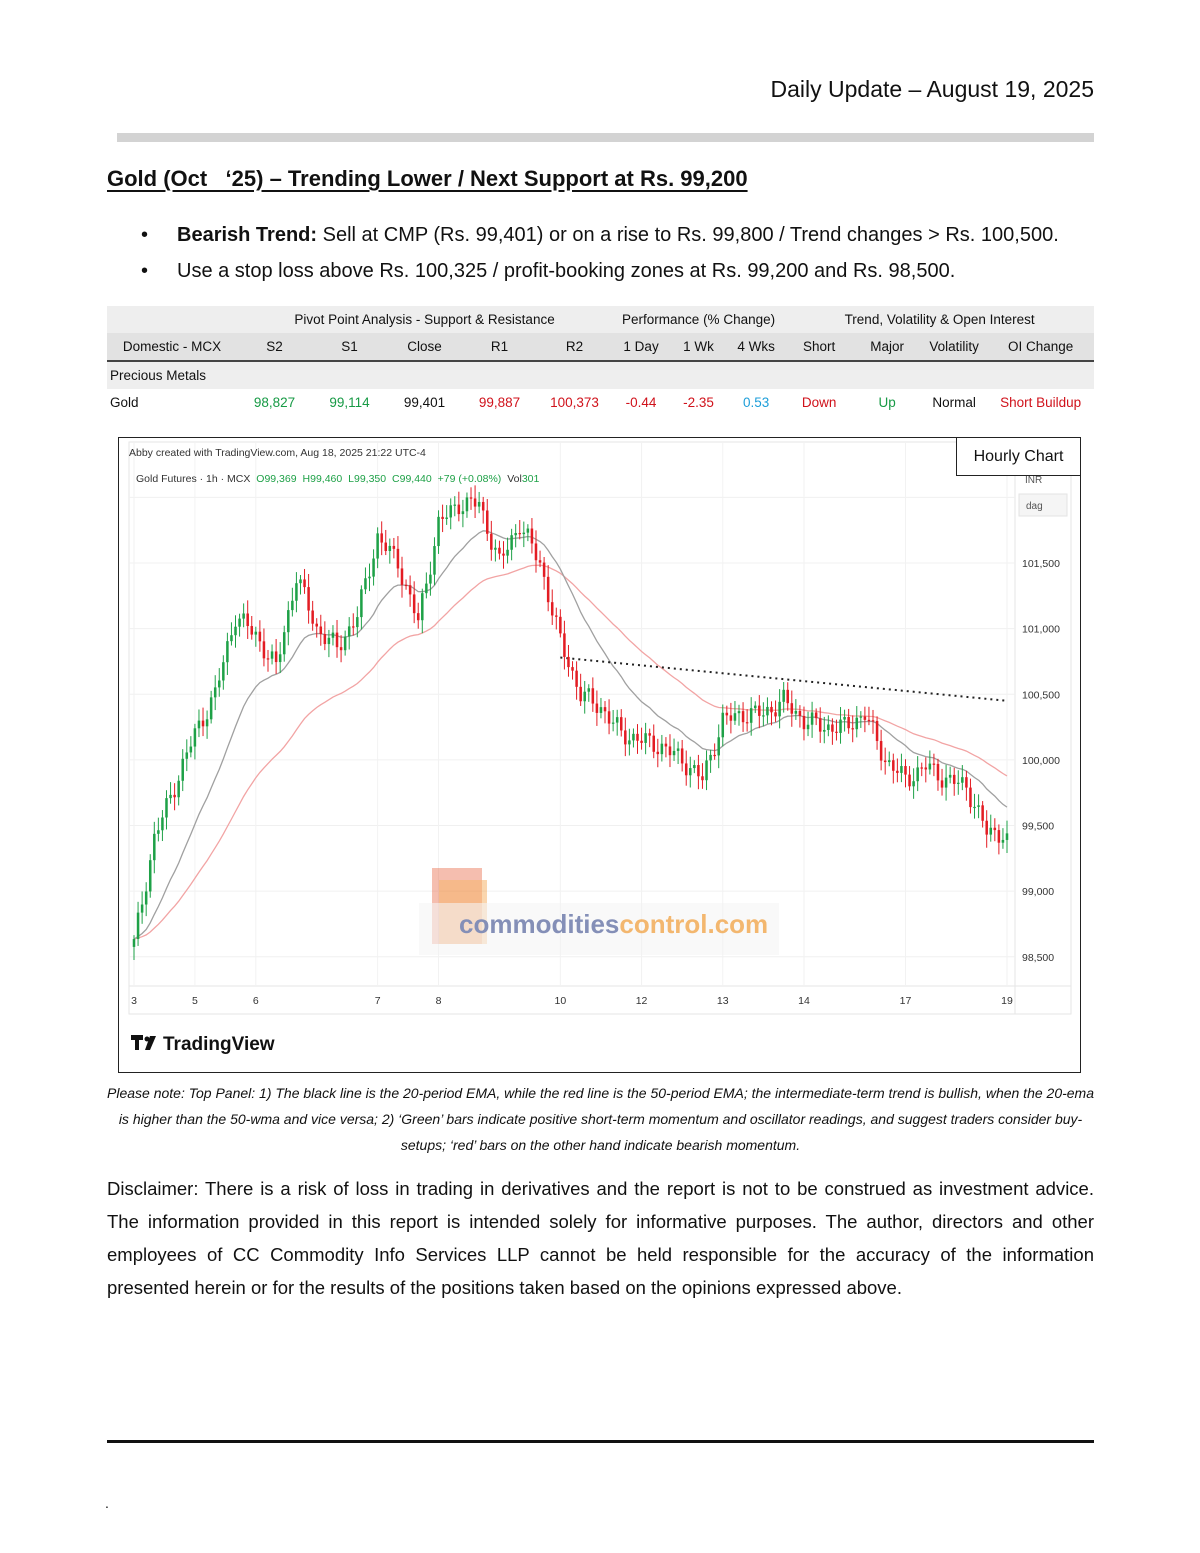  What do you see at coordinates (499, 402) in the screenshot?
I see `cell-r1: 99,887` at bounding box center [499, 402].